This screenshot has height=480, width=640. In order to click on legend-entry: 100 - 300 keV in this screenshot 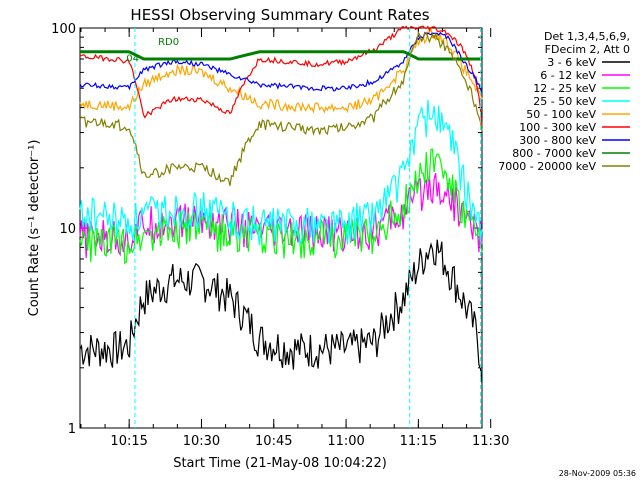, I will do `click(557, 127)`.